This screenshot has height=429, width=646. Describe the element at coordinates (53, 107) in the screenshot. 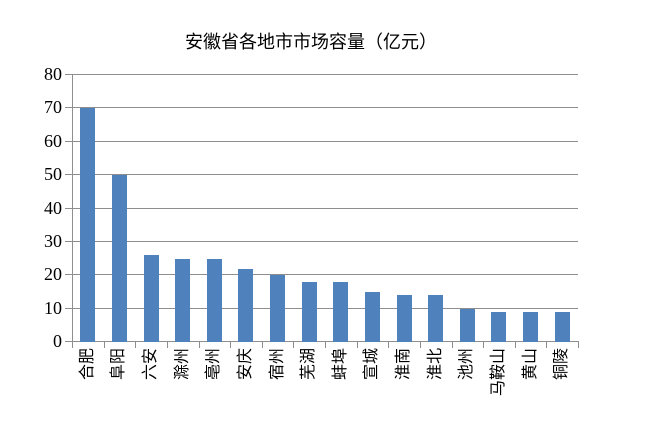

I see `y-tick-label: 70` at that location.